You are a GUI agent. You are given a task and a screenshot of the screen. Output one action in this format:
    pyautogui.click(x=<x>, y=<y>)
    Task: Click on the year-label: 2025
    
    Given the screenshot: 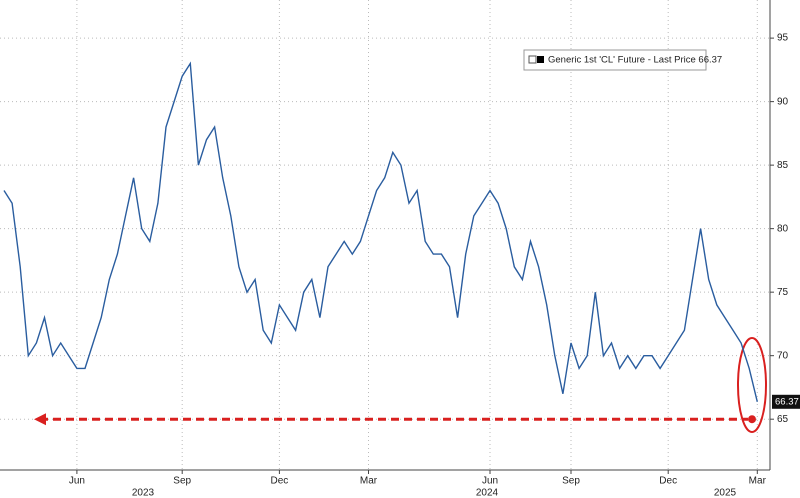 What is the action you would take?
    pyautogui.click(x=725, y=493)
    